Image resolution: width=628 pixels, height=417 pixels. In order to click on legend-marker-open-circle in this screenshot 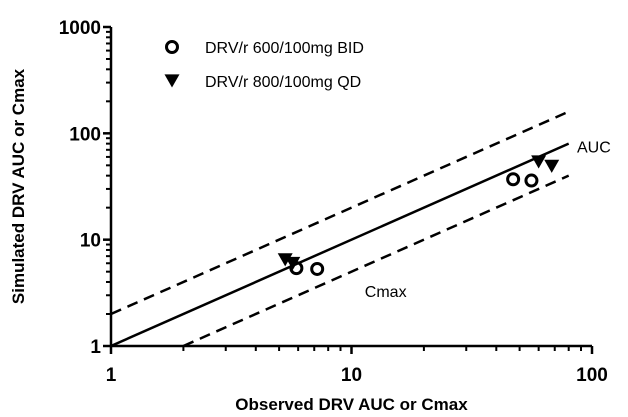, I will do `click(172, 47)`.